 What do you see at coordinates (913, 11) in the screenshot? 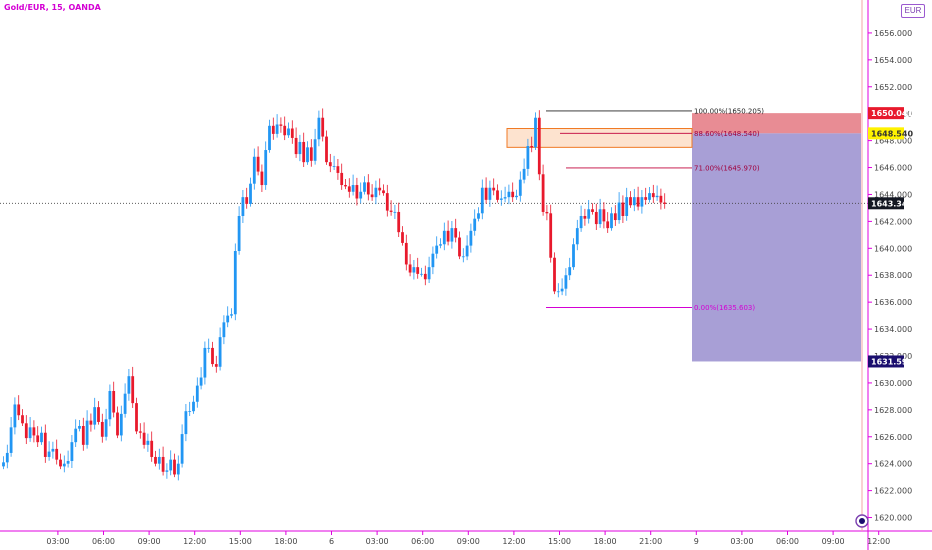
I see `currency-badge: EUR` at bounding box center [913, 11].